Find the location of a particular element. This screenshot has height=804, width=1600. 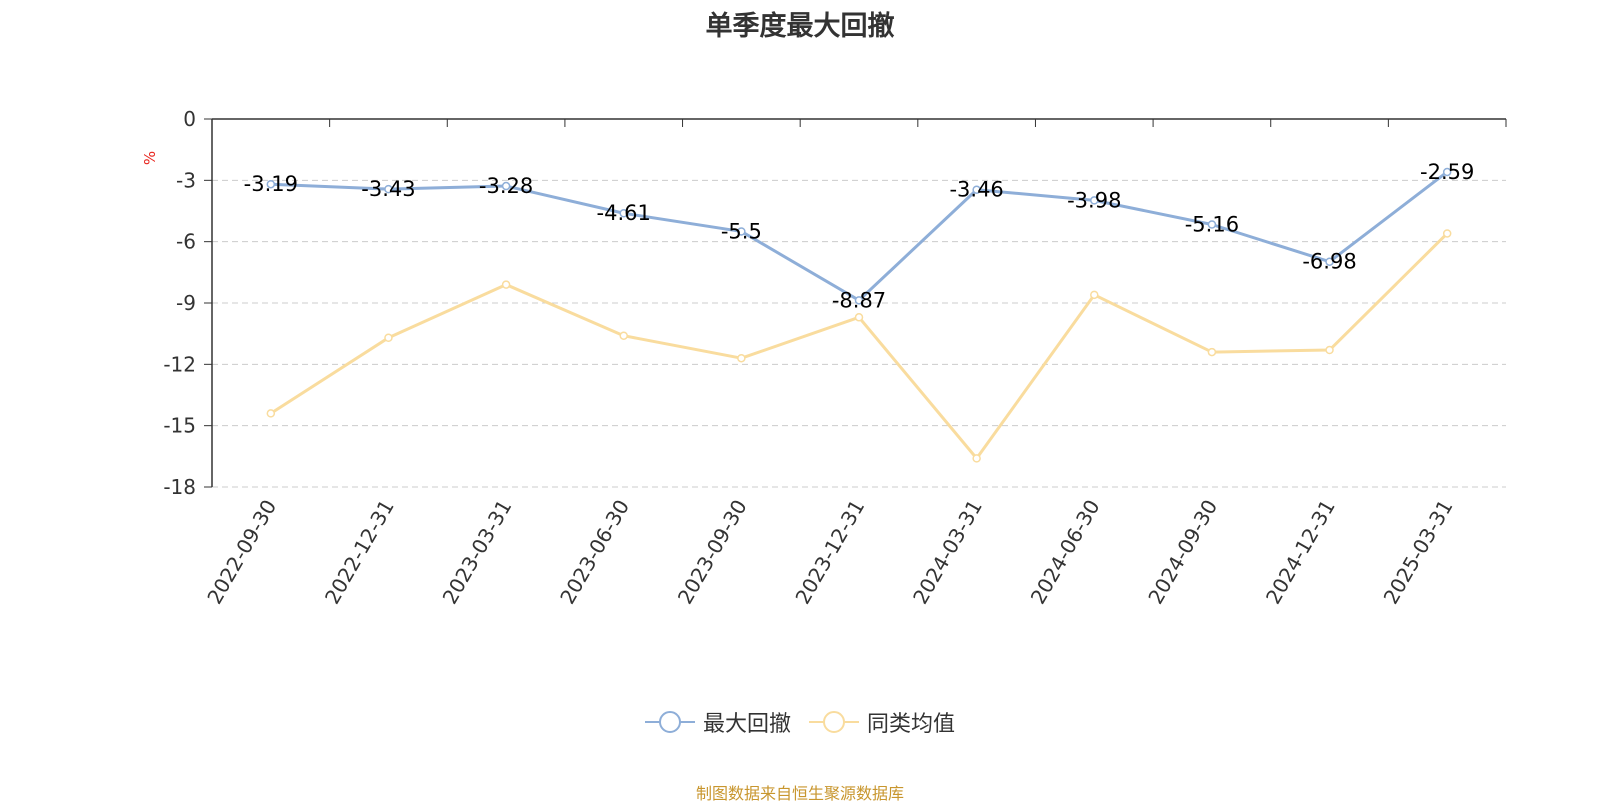

y-tick-label: -15 is located at coordinates (179, 426).